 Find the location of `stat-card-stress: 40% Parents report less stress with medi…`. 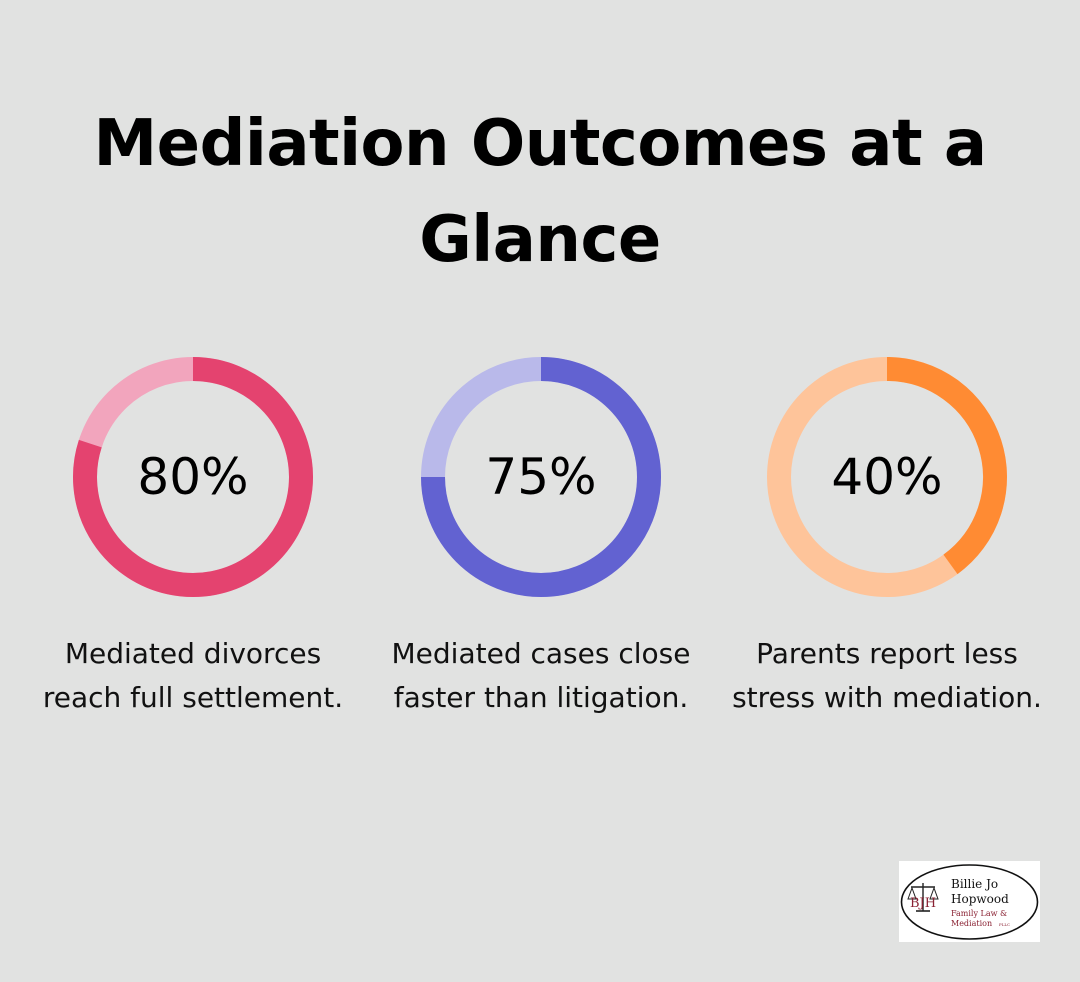

stat-card-stress: 40% Parents report less stress with medi… is located at coordinates (887, 536).